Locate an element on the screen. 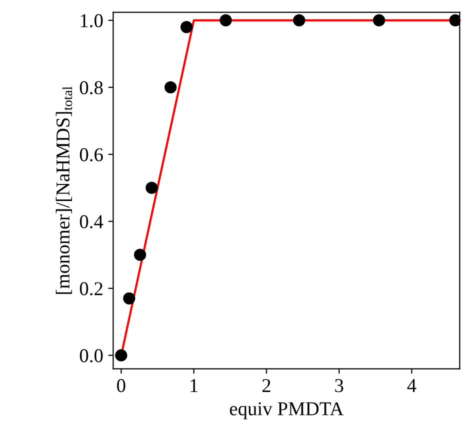 This screenshot has height=439, width=462. y-tick-label: 0.0 is located at coordinates (91, 355).